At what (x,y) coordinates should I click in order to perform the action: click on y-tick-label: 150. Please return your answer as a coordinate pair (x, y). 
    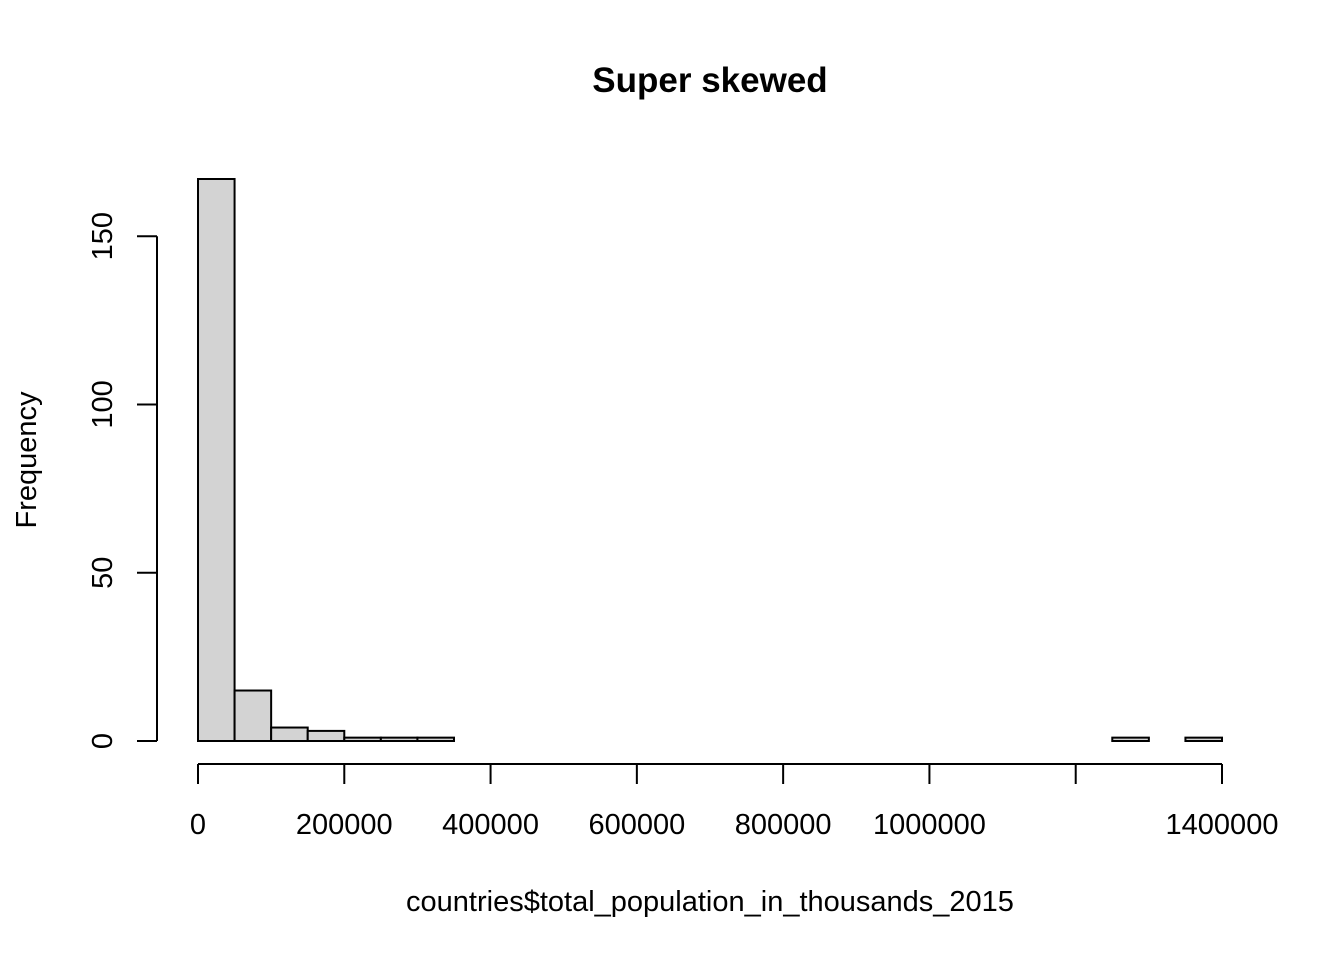
    Looking at the image, I should click on (103, 236).